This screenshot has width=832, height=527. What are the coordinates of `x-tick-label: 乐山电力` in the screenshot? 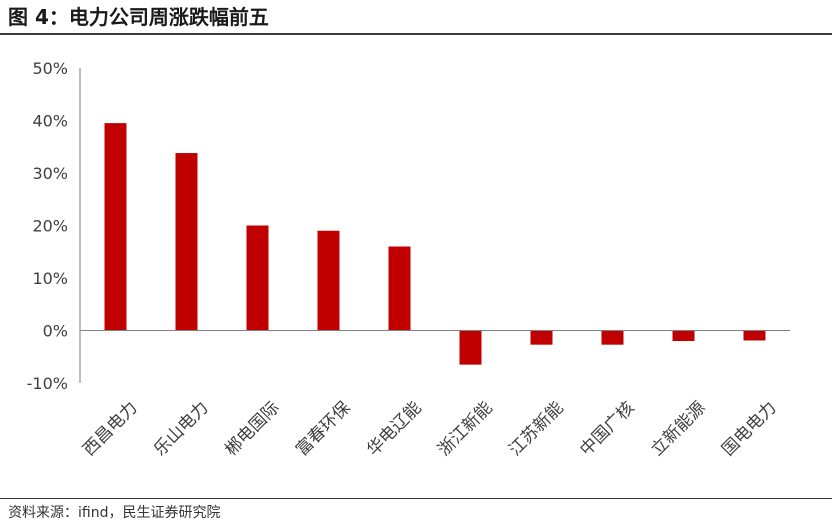 It's located at (181, 429).